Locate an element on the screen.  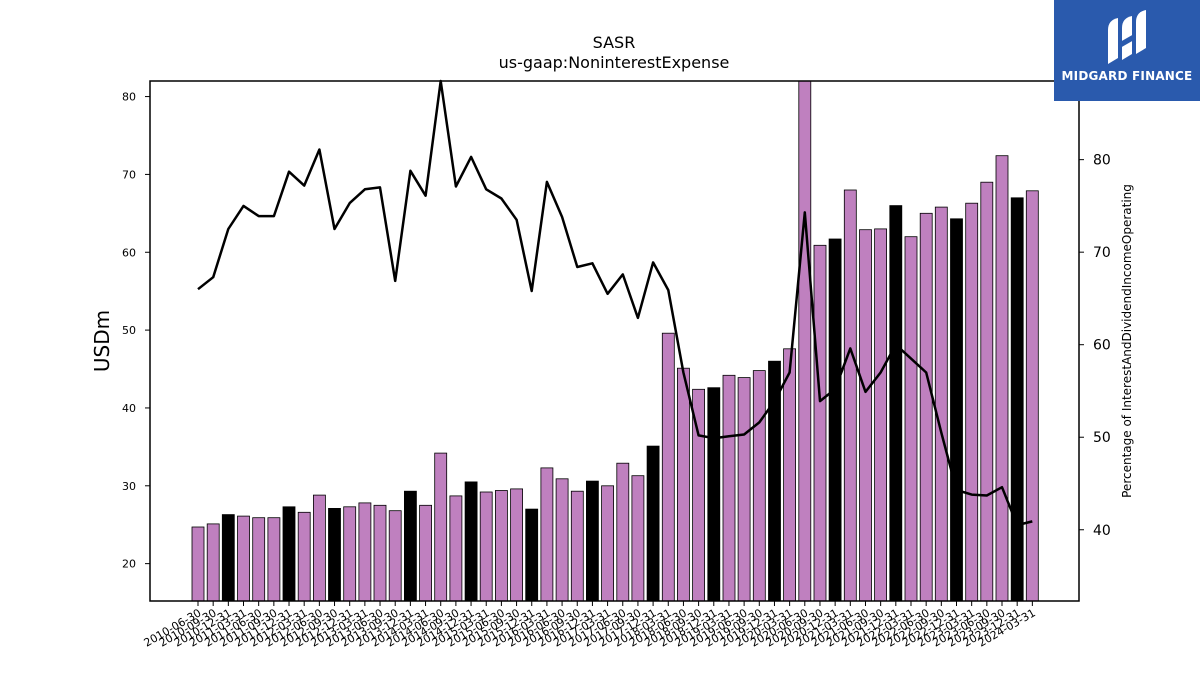
left-y-axis-label: USDm is located at coordinates (102, 341).